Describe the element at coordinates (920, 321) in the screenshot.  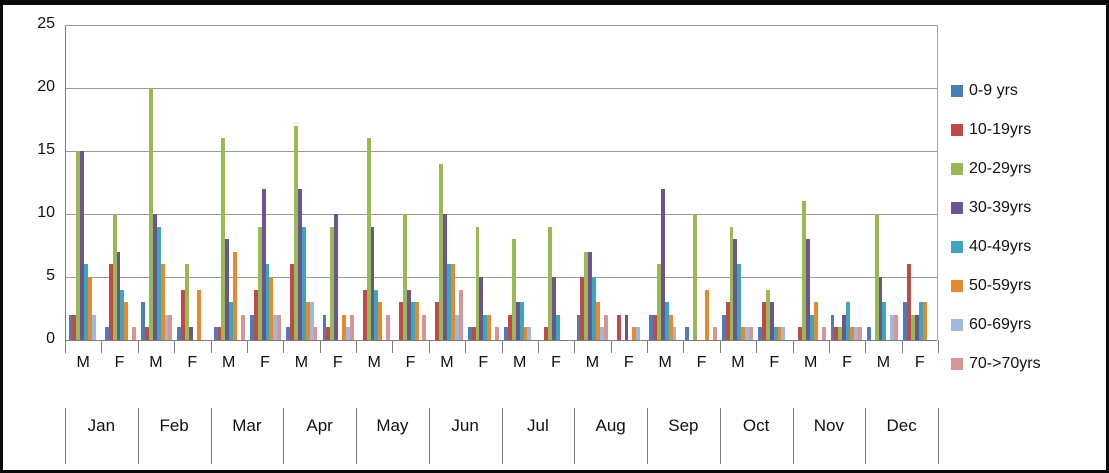
I see `bar-dec-f-4049yrs` at that location.